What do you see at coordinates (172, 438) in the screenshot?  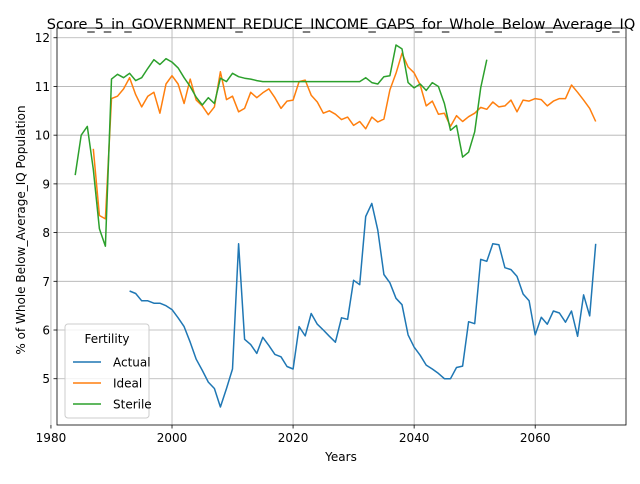 I see `x-tick-label: 2000` at bounding box center [172, 438].